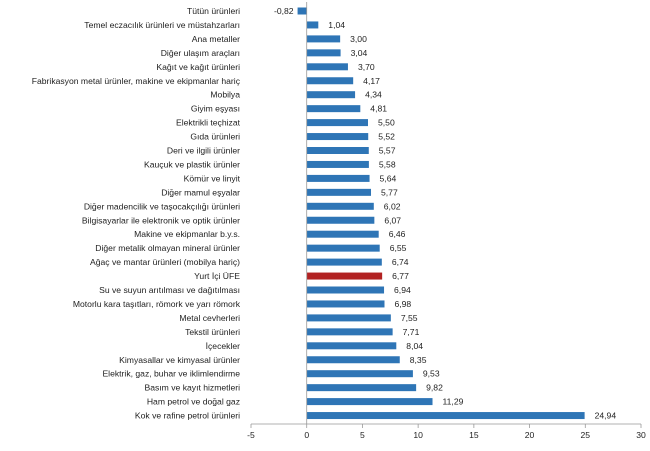 The height and width of the screenshot is (451, 650). What do you see at coordinates (392, 220) in the screenshot?
I see `data-label: 6,07` at bounding box center [392, 220].